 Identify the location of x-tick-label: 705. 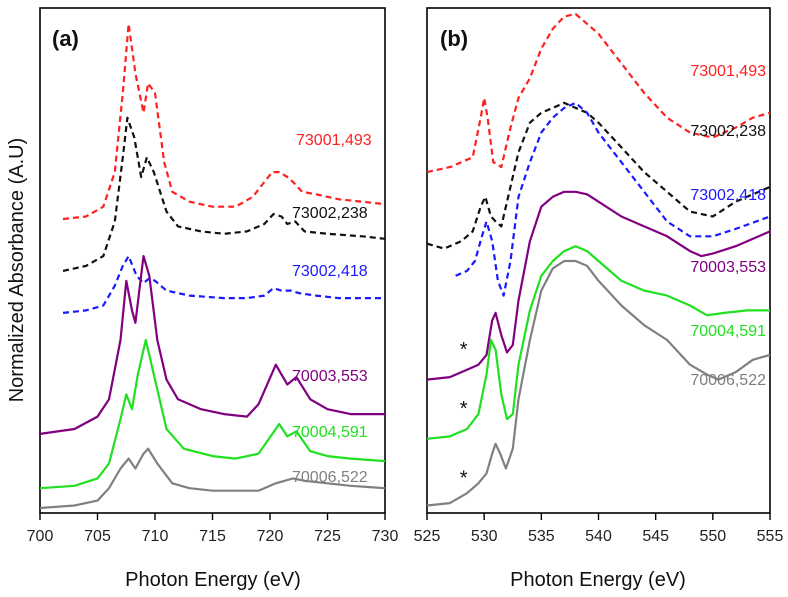
(97, 536).